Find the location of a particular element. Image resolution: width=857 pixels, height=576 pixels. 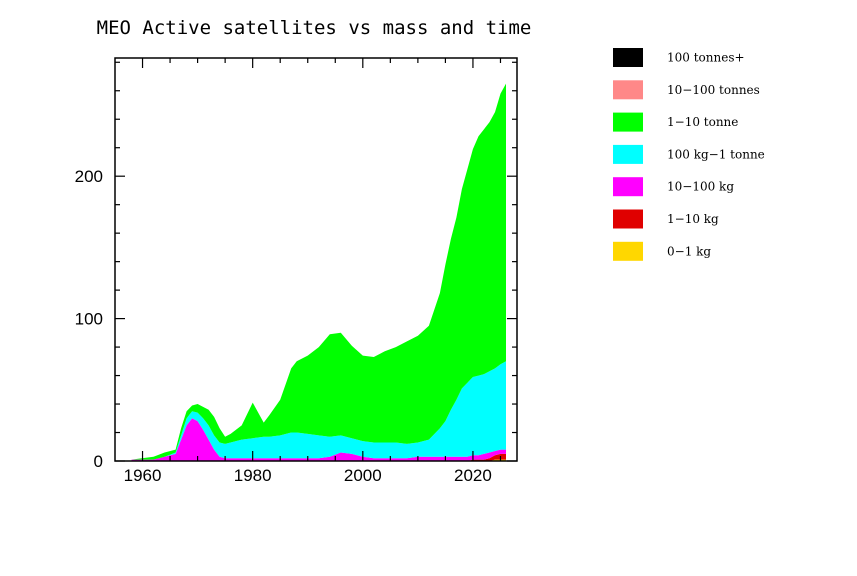

legend-label-1-10-tonne: 1−10 tonne is located at coordinates (702, 122).